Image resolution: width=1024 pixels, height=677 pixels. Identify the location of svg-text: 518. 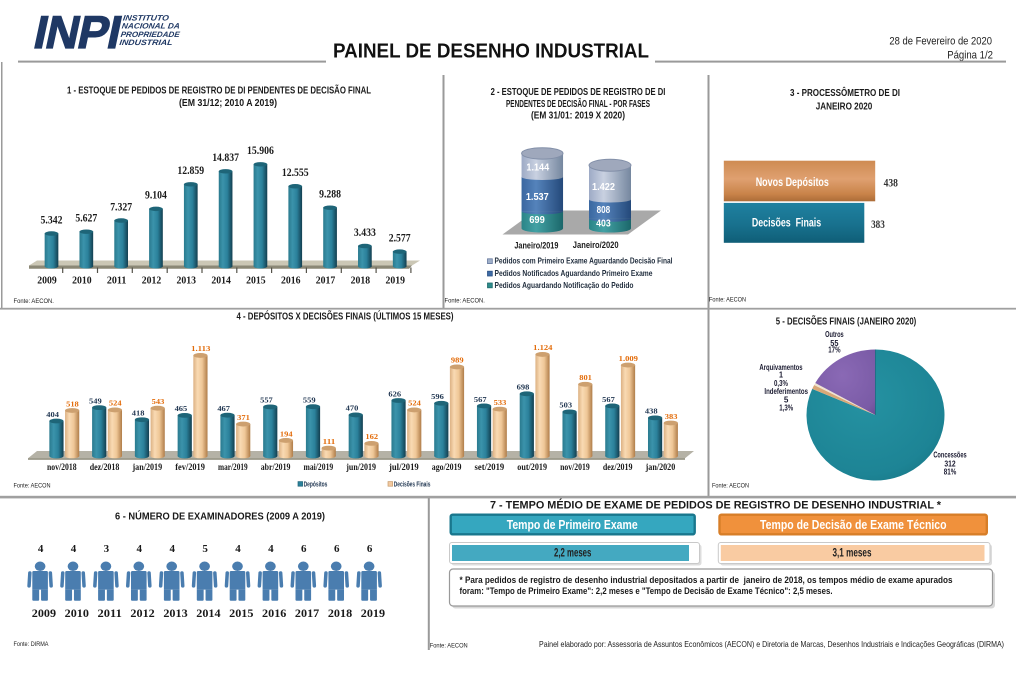
(72, 403).